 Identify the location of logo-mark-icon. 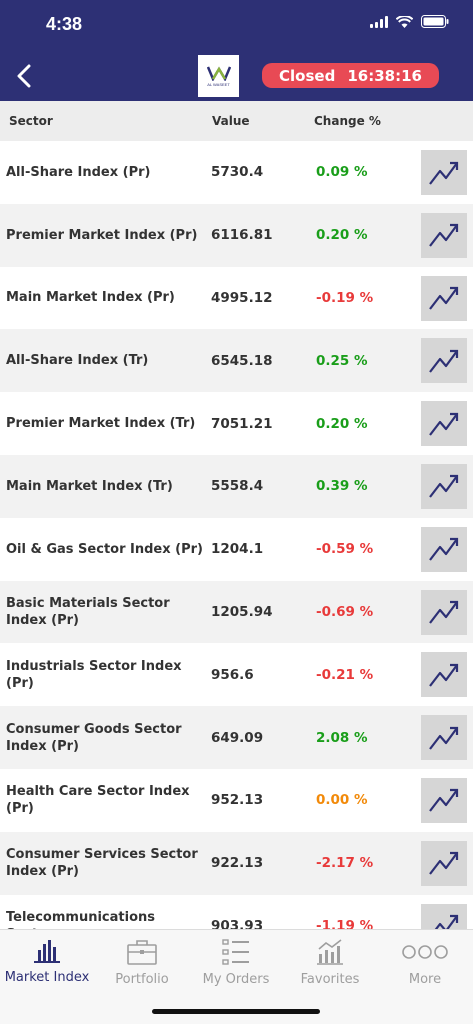
(218, 73).